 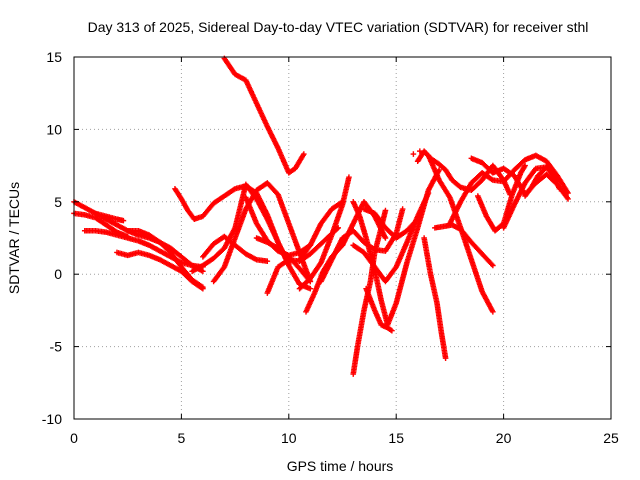 What do you see at coordinates (58, 202) in the screenshot?
I see `y-tick-label: 5` at bounding box center [58, 202].